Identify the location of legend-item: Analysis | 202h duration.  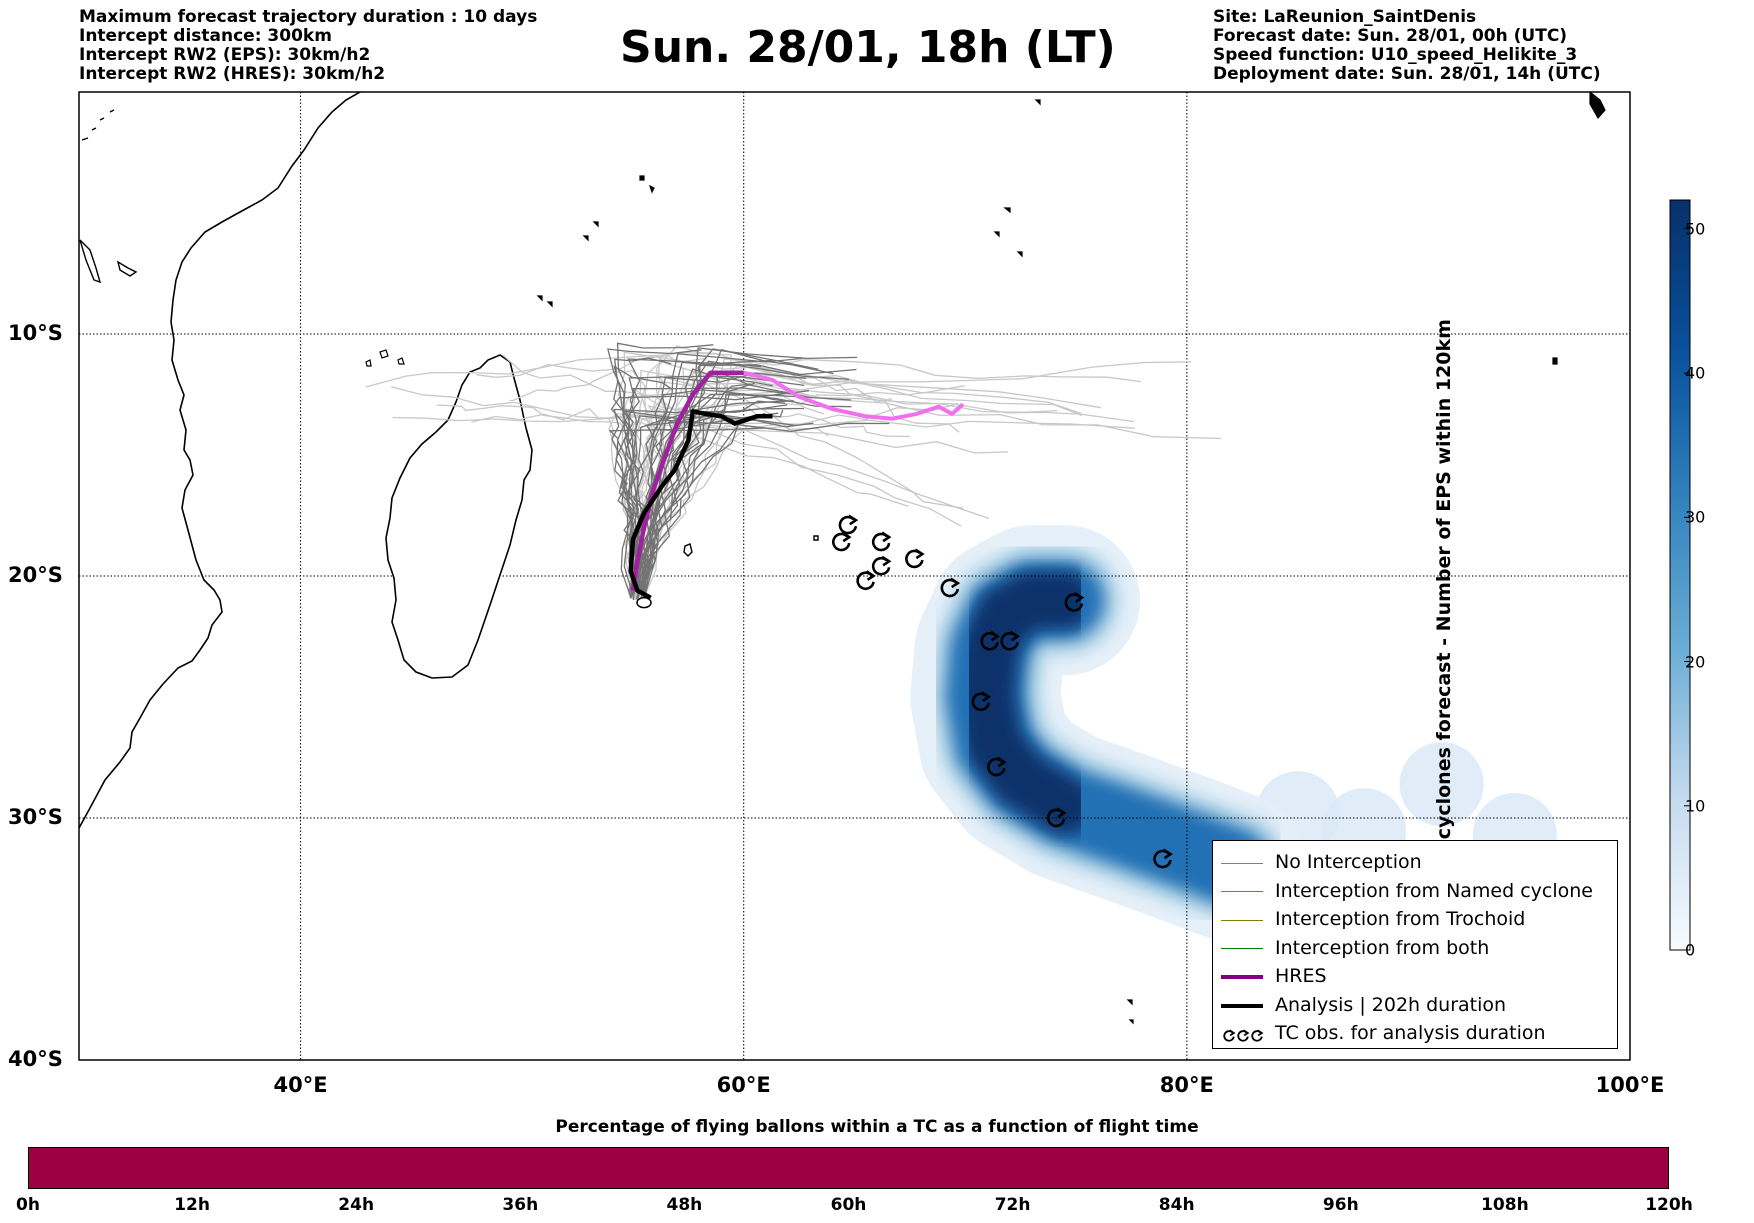
(1415, 1006).